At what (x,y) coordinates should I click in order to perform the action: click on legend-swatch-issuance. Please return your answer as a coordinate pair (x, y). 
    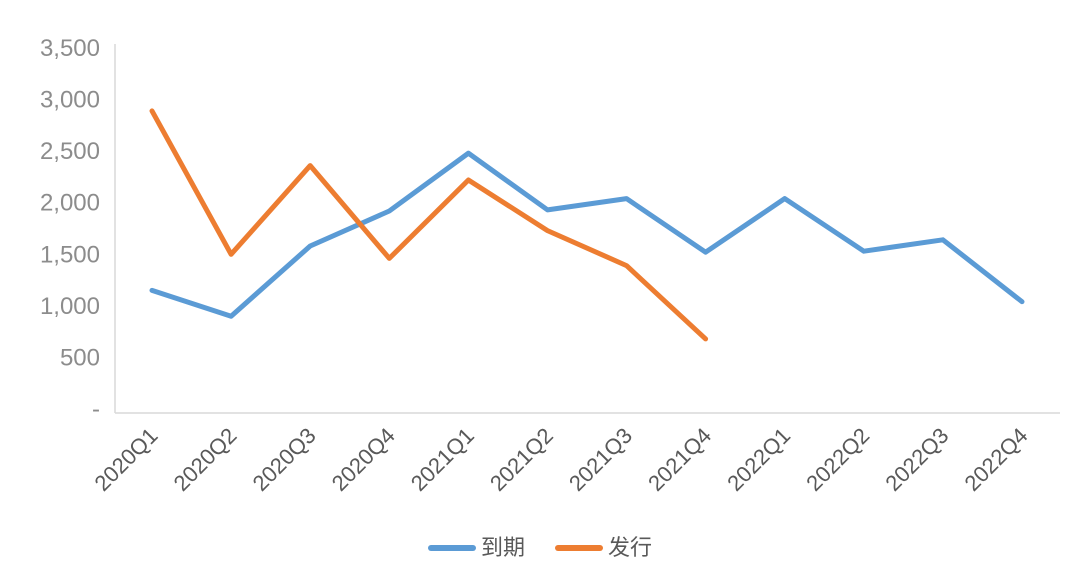
    Looking at the image, I should click on (579, 548).